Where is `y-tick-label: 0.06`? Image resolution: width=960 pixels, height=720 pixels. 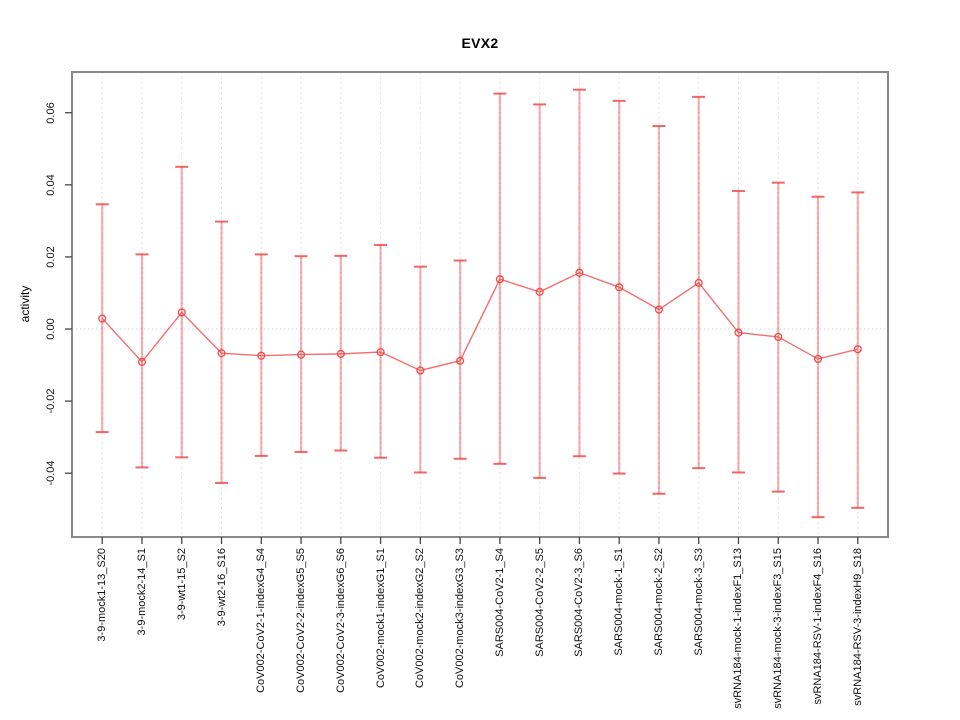 y-tick-label: 0.06 is located at coordinates (51, 113).